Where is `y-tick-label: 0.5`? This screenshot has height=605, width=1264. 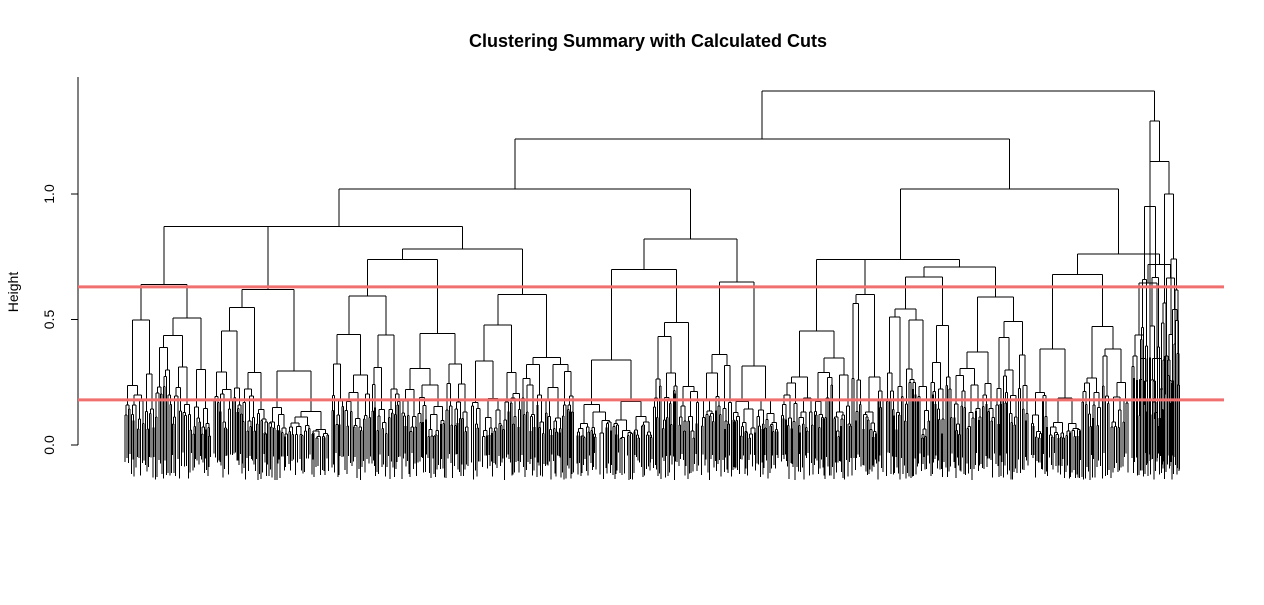 y-tick-label: 0.5 is located at coordinates (49, 320).